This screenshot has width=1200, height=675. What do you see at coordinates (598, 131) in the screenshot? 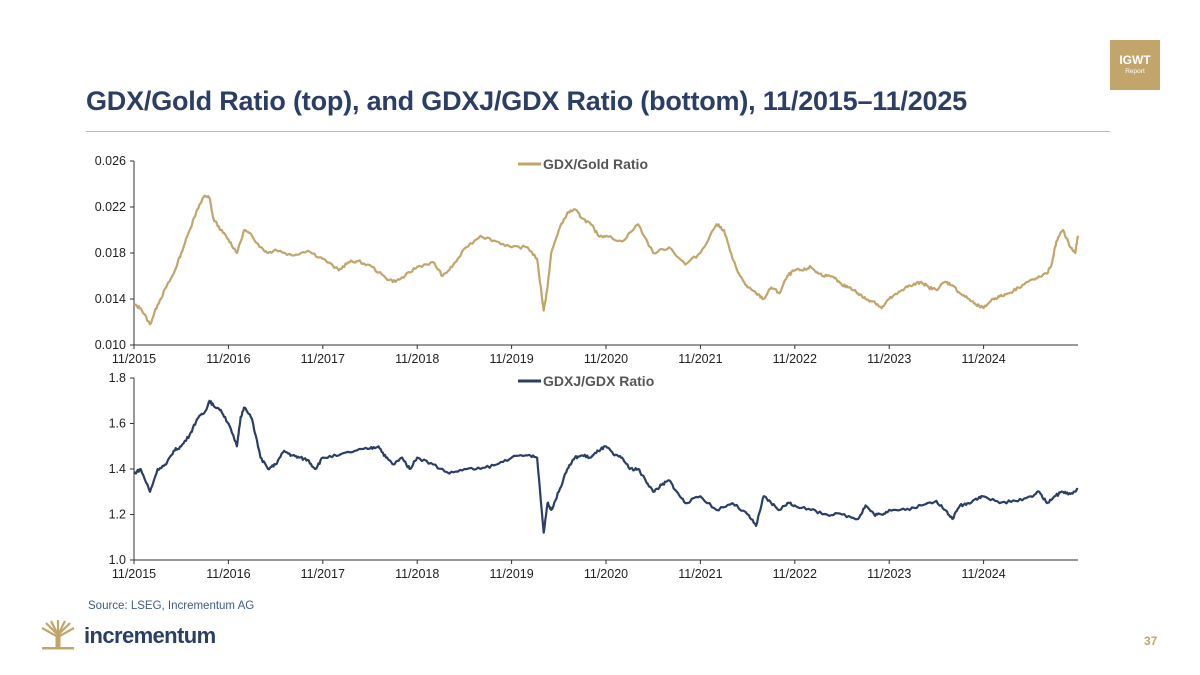
I see `title-divider` at bounding box center [598, 131].